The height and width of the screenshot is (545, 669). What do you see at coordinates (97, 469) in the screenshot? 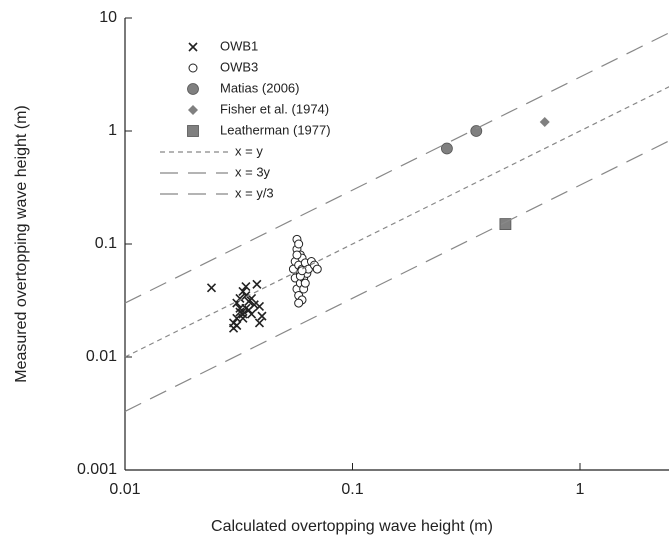
I see `y-tick-label: 0.001` at bounding box center [97, 469].